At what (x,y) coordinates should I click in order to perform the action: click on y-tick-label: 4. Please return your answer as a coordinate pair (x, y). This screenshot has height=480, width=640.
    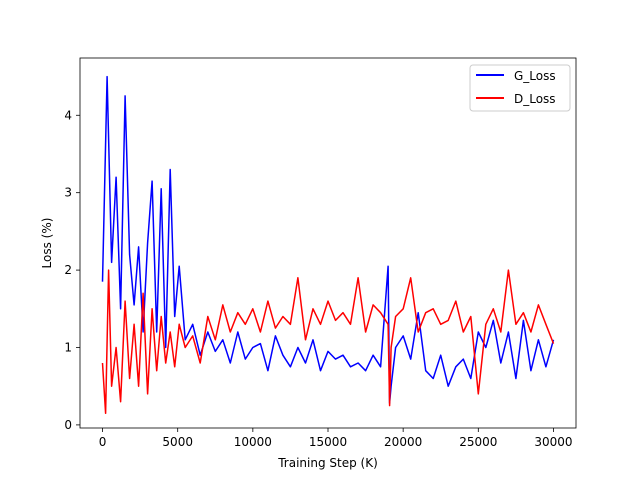
    Looking at the image, I should click on (68, 115).